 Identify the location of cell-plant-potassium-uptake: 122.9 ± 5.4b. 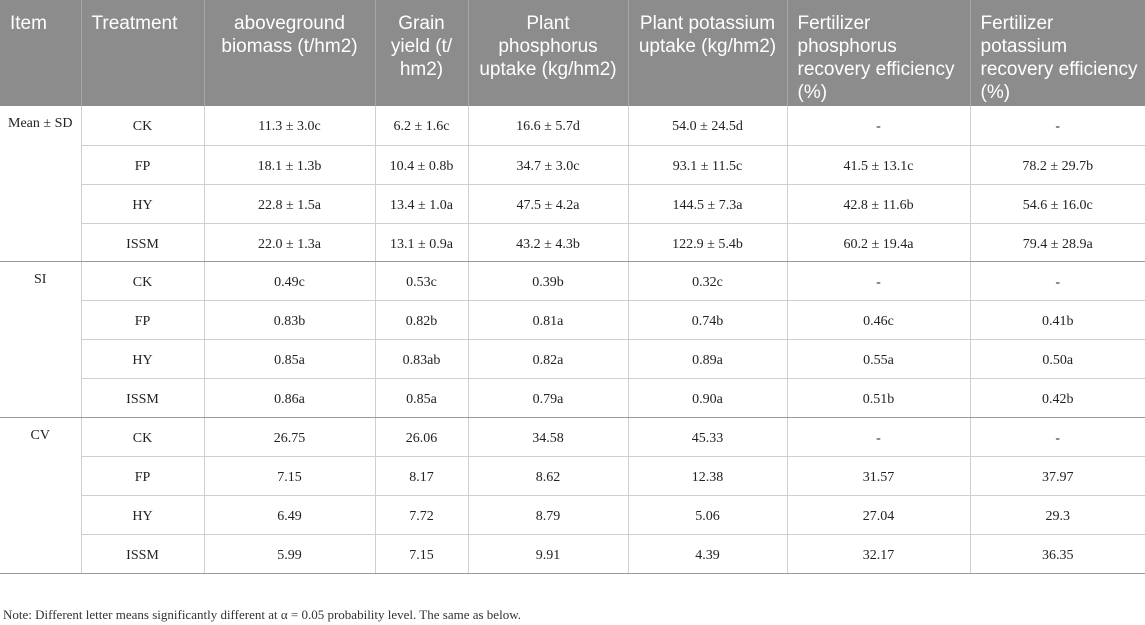
(708, 242).